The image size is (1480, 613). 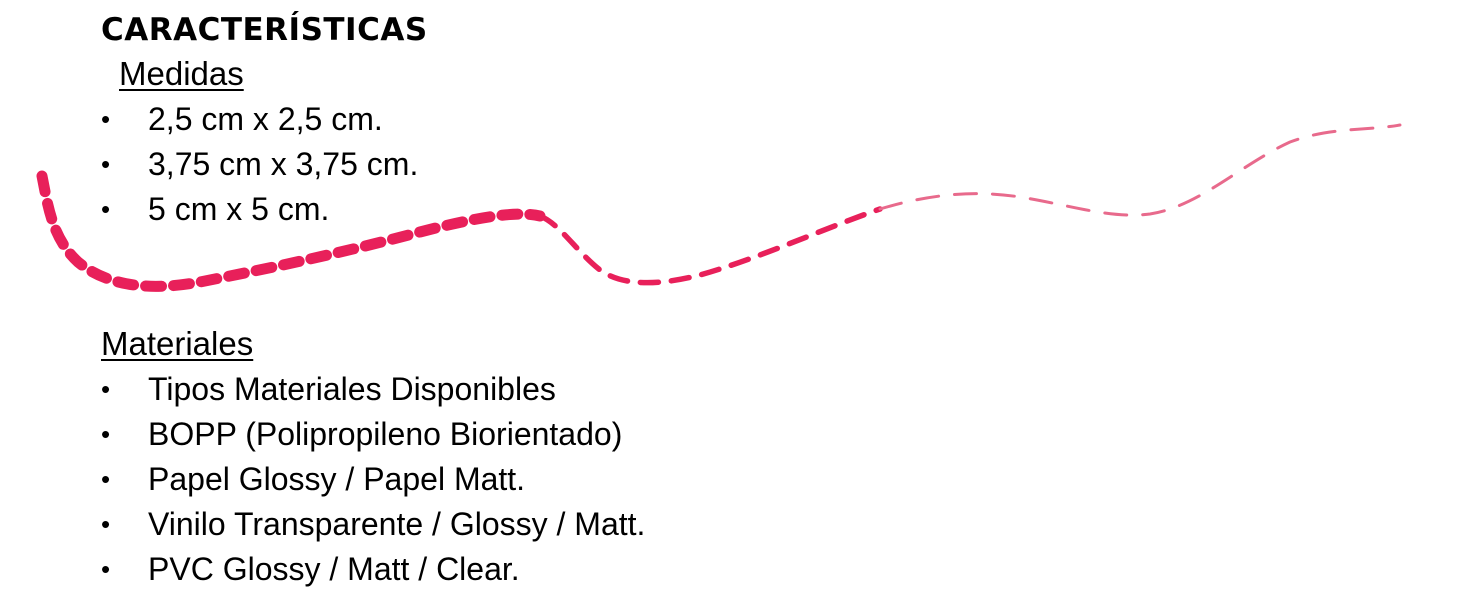 What do you see at coordinates (239, 209) in the screenshot?
I see `list-item-text: 5 cm x 5 cm.` at bounding box center [239, 209].